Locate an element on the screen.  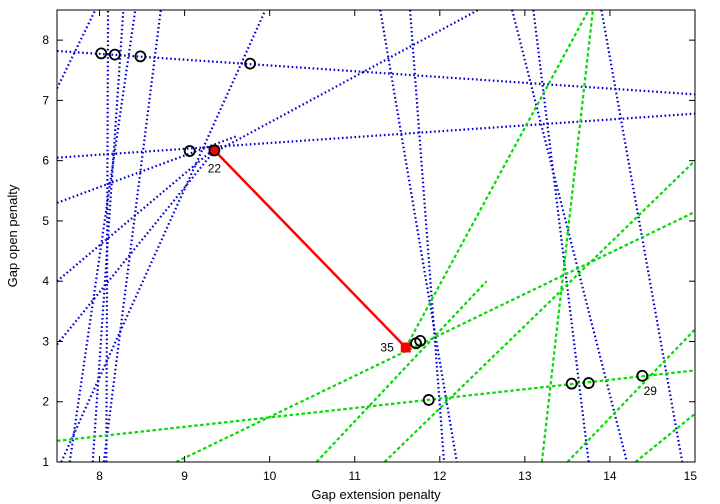
y-axis-label: Gap open penalty is located at coordinates (12, 235).